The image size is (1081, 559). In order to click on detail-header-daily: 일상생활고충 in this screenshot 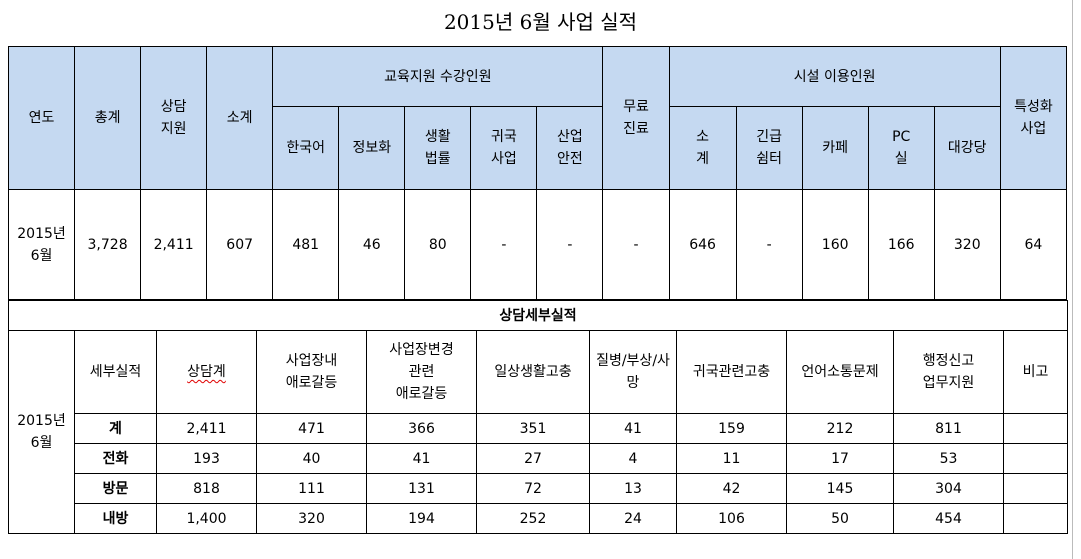, I will do `click(533, 372)`.